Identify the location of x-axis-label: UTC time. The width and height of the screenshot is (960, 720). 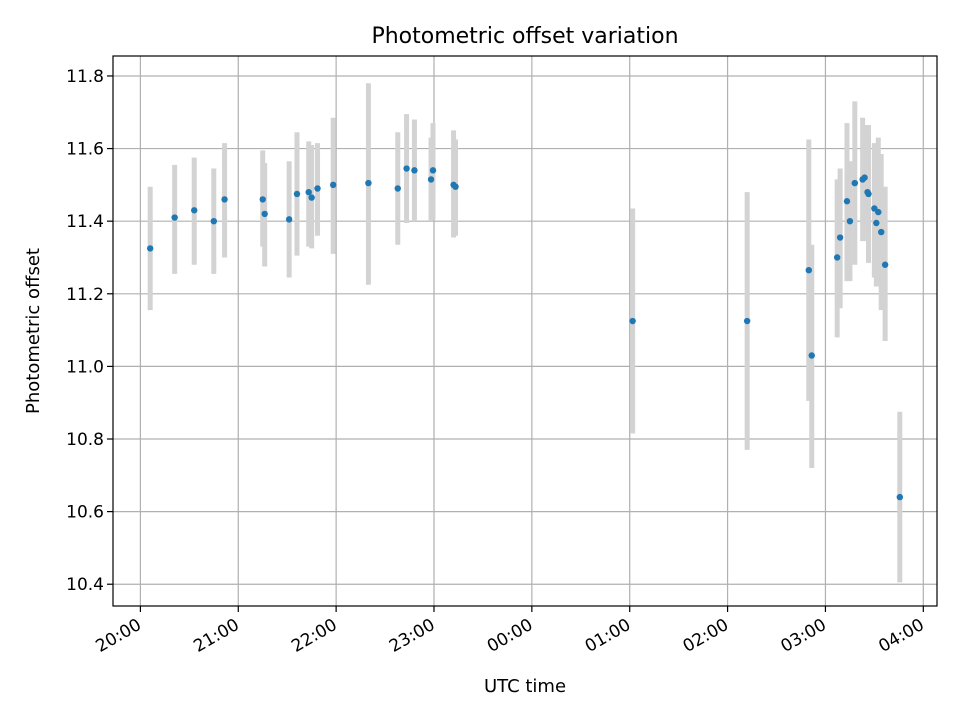
(525, 686).